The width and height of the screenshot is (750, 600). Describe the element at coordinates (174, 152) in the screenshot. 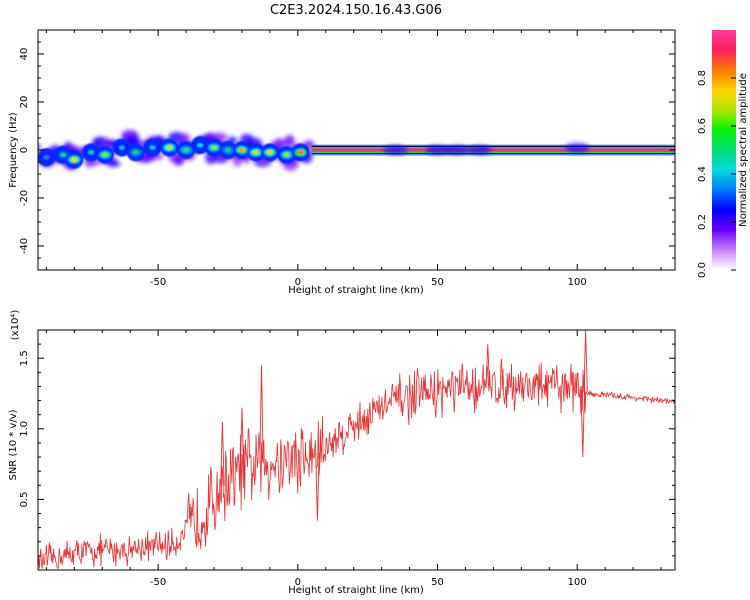

I see `spectrogram-blobs` at that location.